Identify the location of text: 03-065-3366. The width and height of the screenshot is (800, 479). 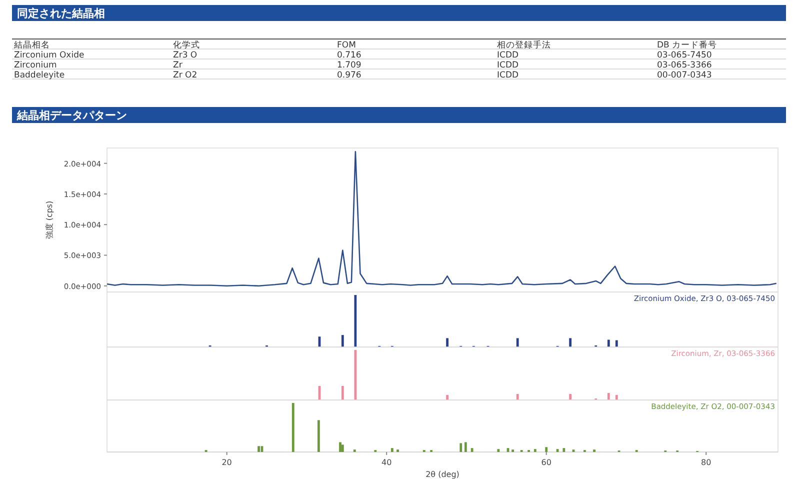
(684, 65).